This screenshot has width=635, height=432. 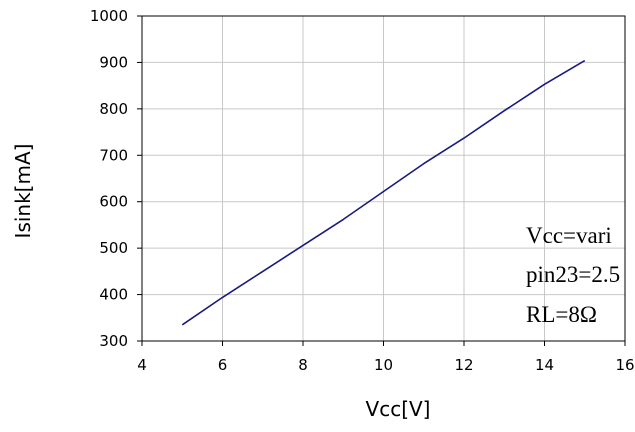 I want to click on y-tick-label-2: 500, so click(x=113, y=248).